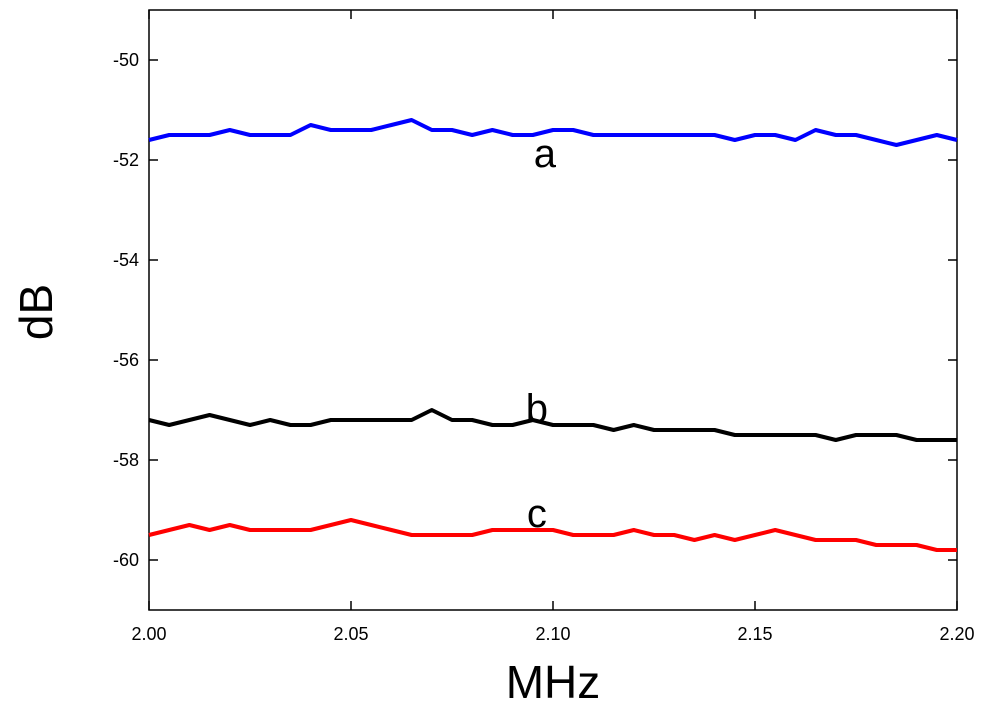 Image resolution: width=986 pixels, height=713 pixels. What do you see at coordinates (126, 560) in the screenshot?
I see `y-tick-label: -60` at bounding box center [126, 560].